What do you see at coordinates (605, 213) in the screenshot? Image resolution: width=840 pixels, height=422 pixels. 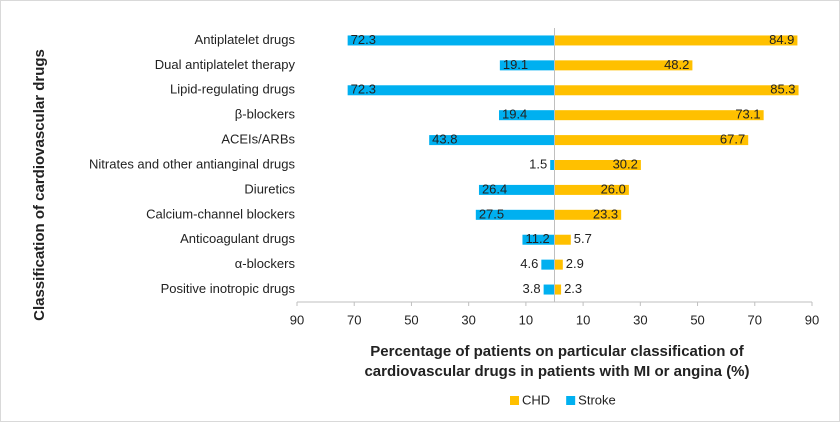 I see `value-label: 23.3` at bounding box center [605, 213].